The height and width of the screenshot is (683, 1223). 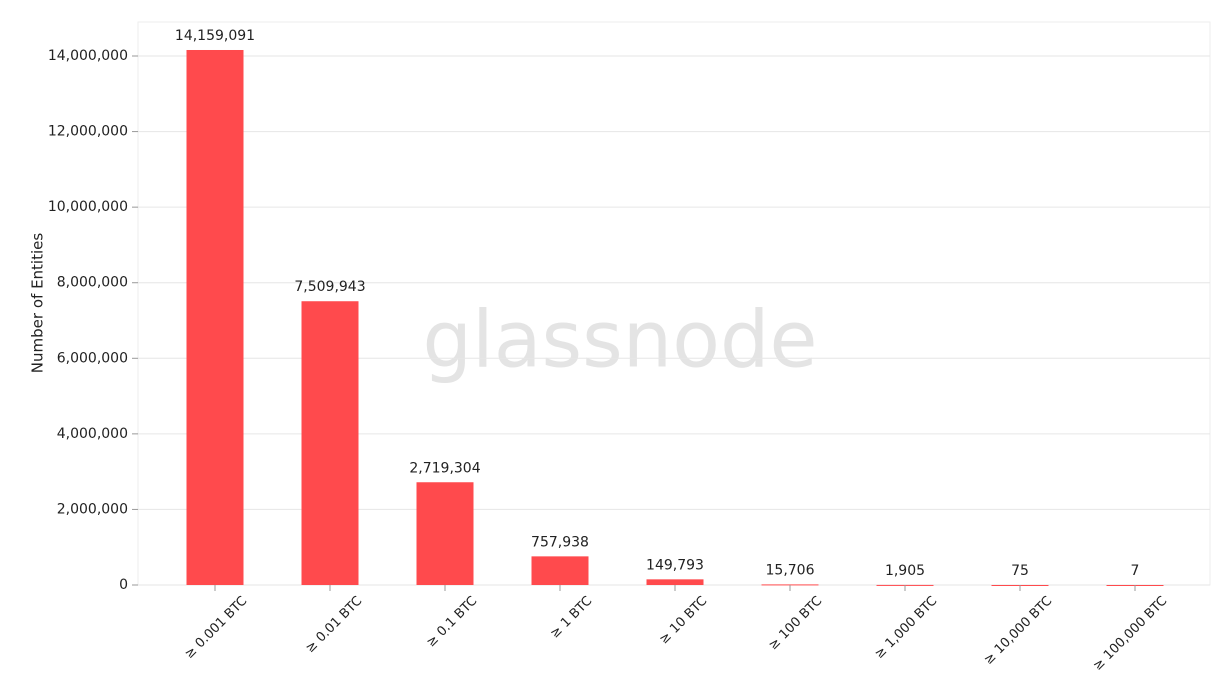 I want to click on value-label: 1,905, so click(x=905, y=571).